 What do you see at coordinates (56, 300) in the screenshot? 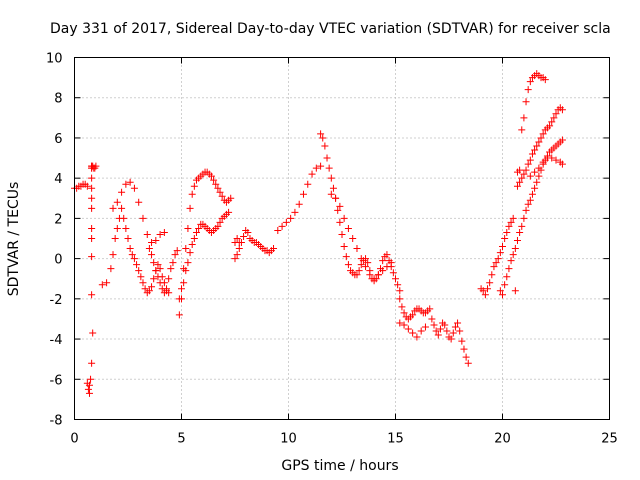
I see `y-tick-label: -2` at bounding box center [56, 300].